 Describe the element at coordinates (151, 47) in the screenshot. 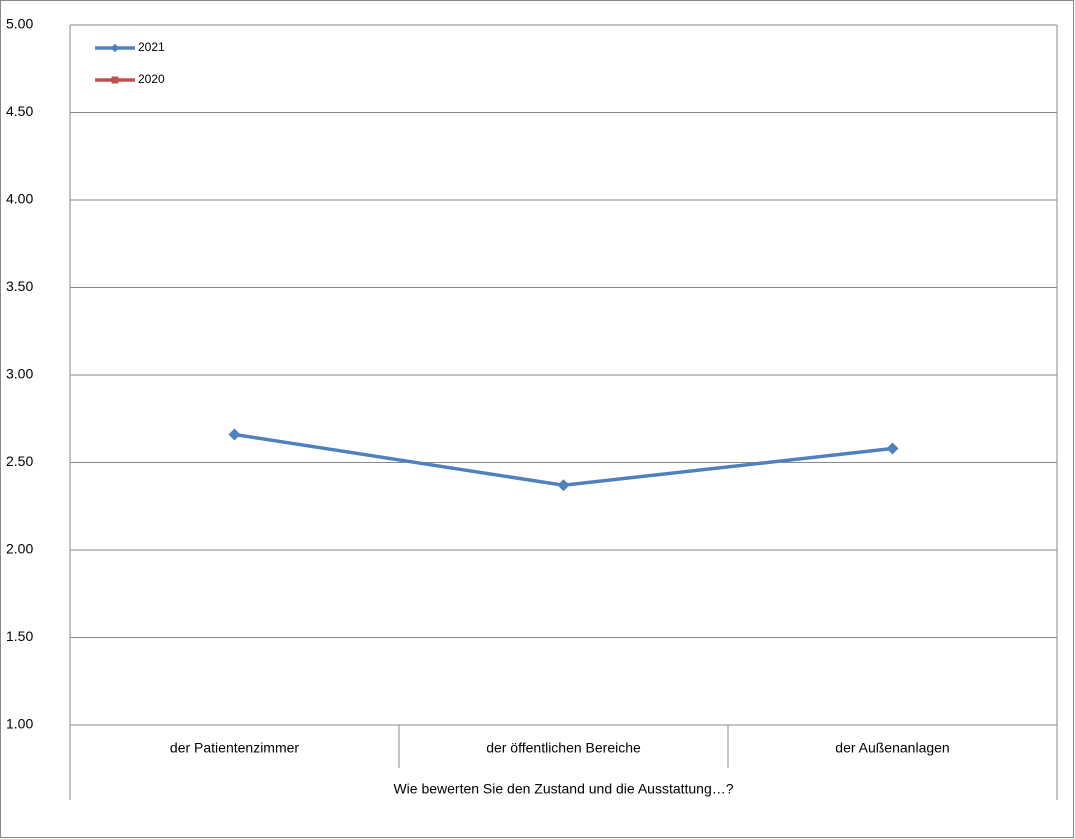

I see `legend-label: 2021` at that location.